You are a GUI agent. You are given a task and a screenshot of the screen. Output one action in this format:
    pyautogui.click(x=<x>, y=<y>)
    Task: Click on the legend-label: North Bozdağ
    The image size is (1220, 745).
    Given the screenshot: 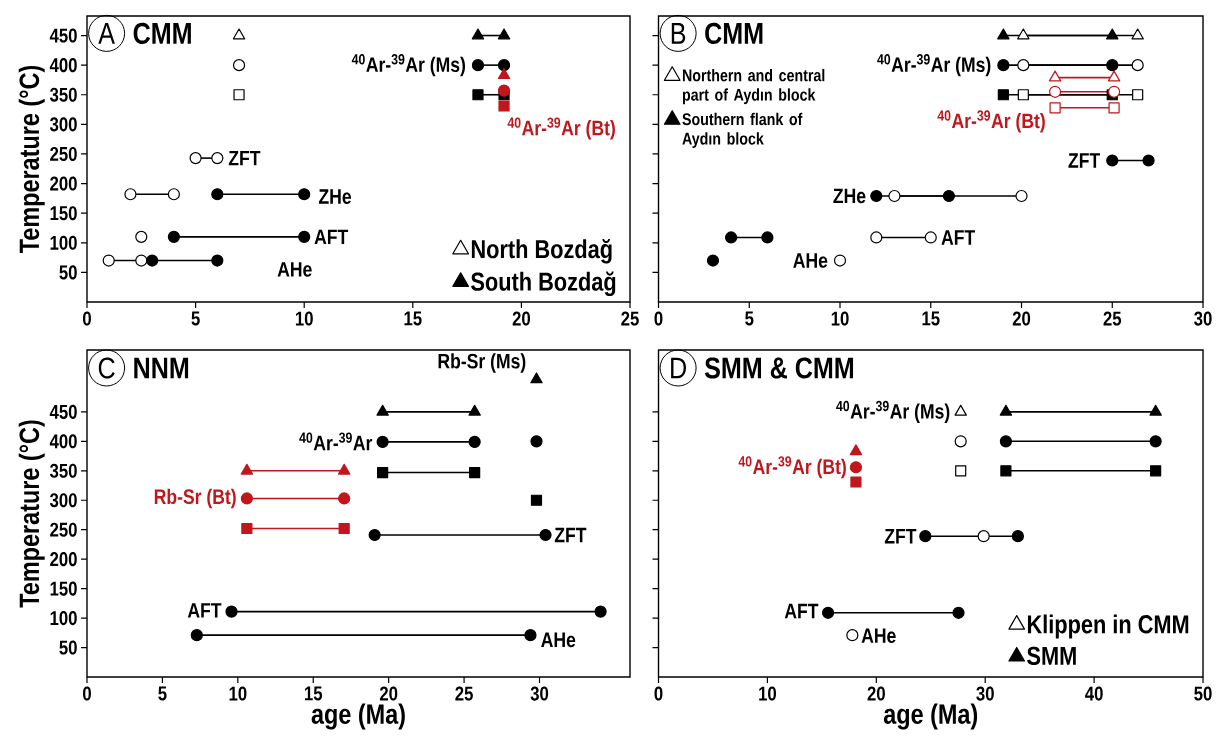 What is the action you would take?
    pyautogui.click(x=541, y=251)
    